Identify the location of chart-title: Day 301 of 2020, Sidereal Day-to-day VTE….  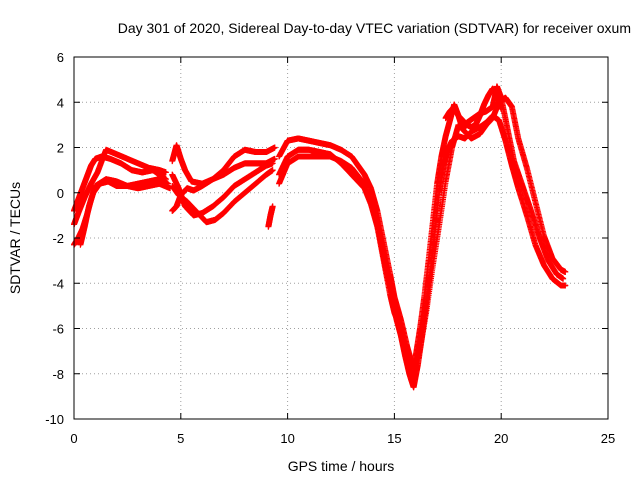
(374, 28).